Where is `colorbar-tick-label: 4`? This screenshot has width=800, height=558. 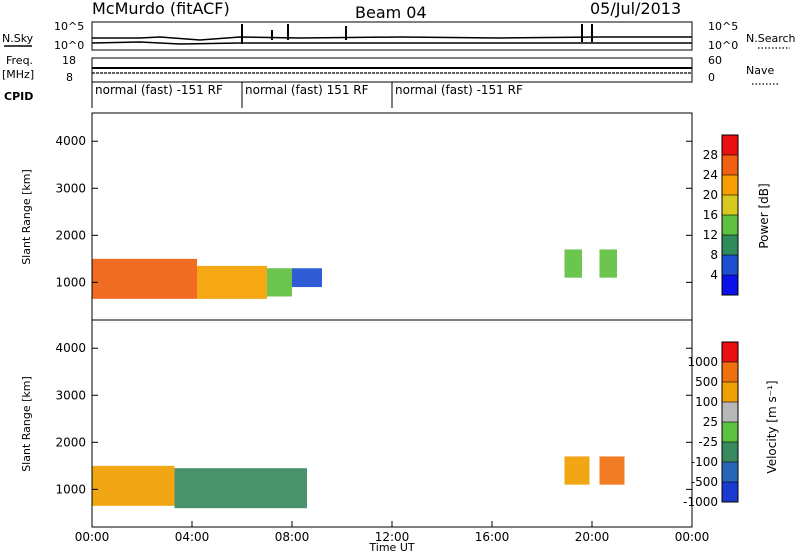 colorbar-tick-label: 4 is located at coordinates (714, 275).